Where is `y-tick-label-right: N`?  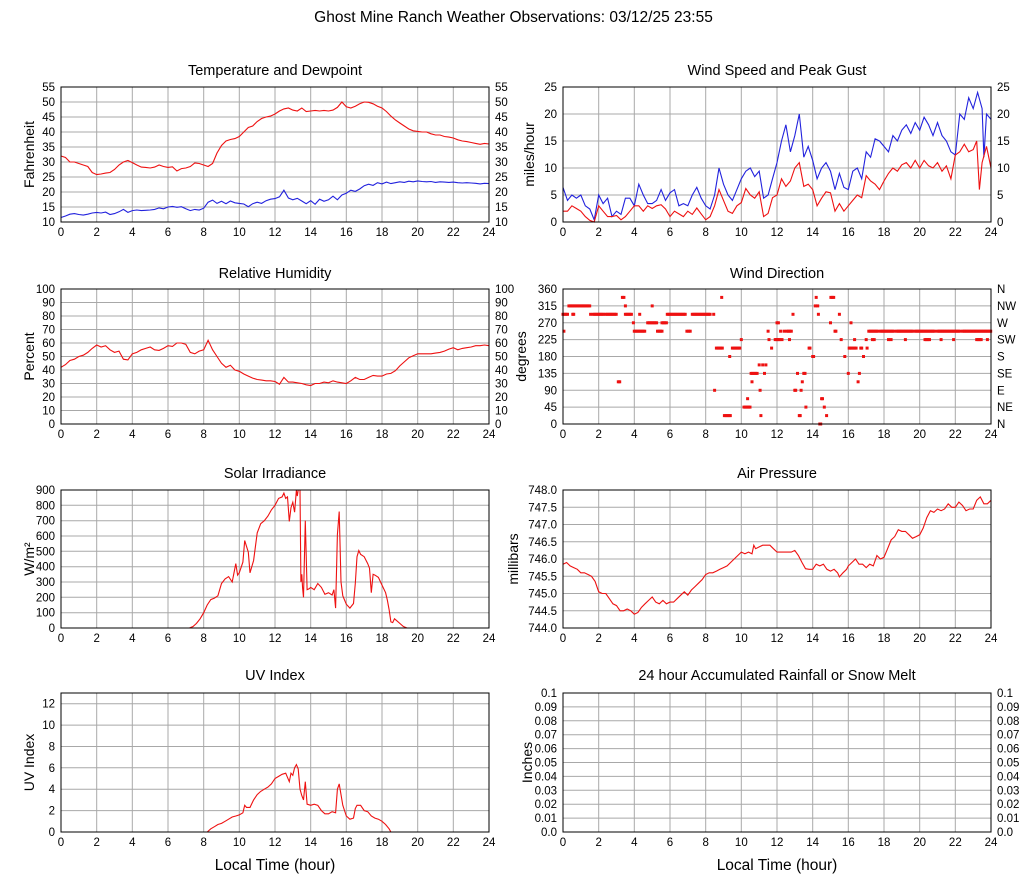
y-tick-label-right: N is located at coordinates (1001, 290).